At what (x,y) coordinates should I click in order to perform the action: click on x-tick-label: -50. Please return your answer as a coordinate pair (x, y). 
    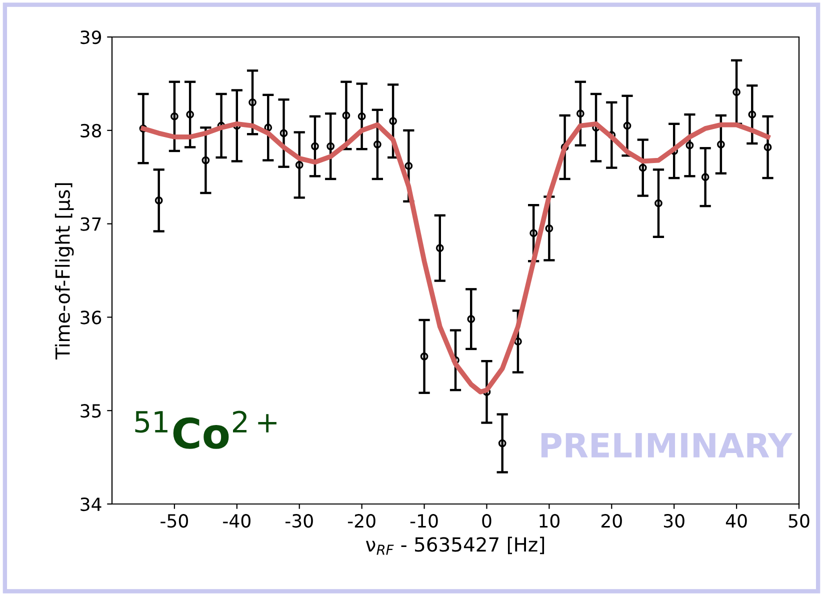
    Looking at the image, I should click on (174, 521).